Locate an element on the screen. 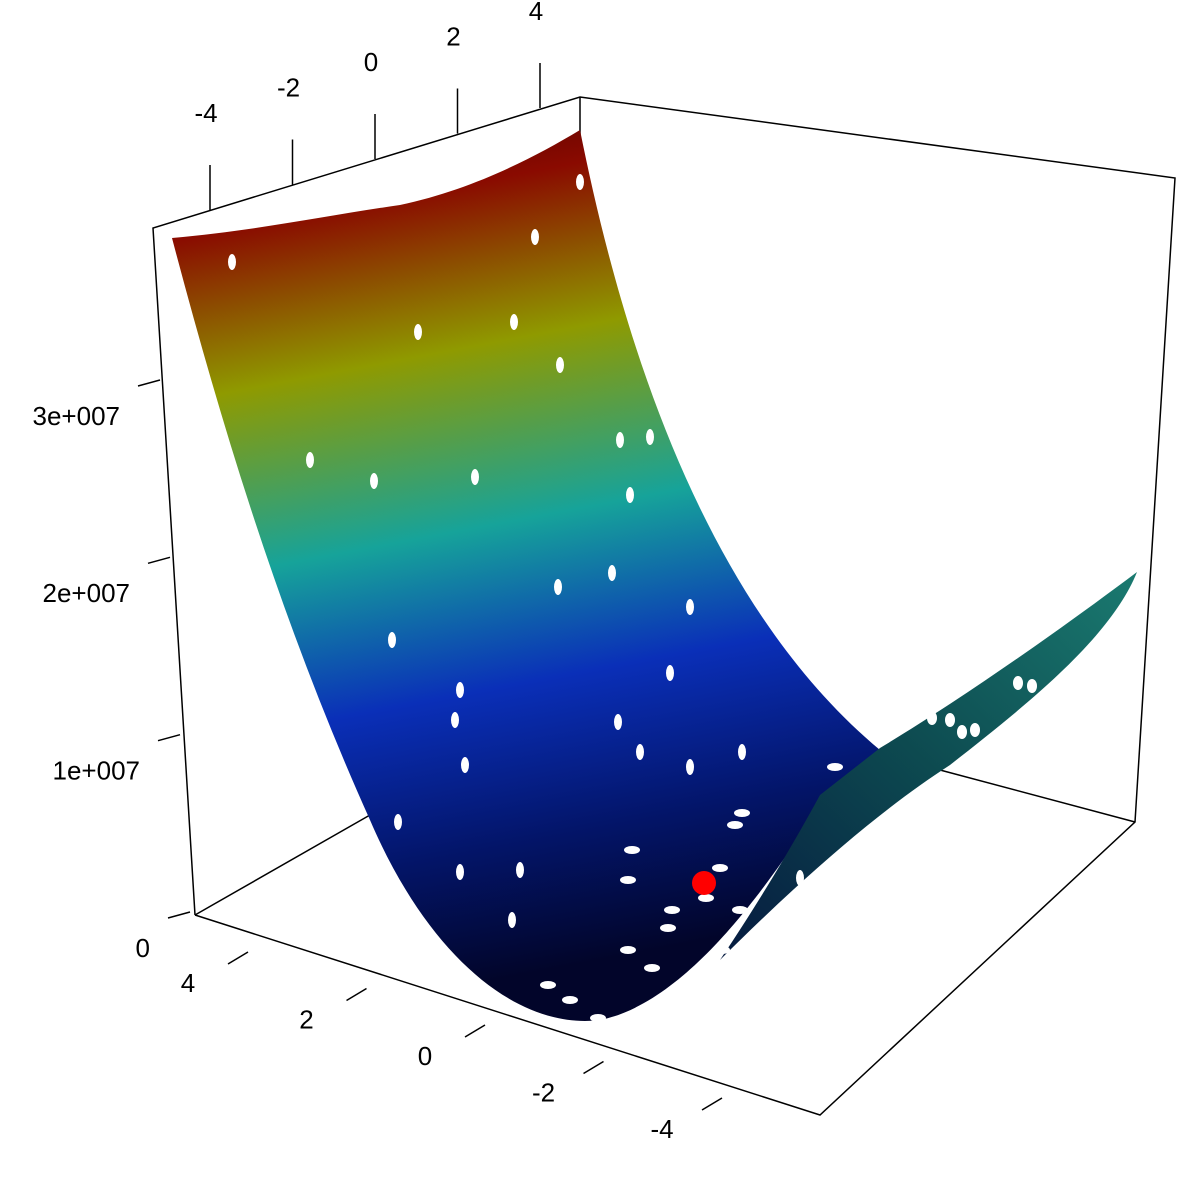 This screenshot has width=1196, height=1182. x-tick-label: 4 is located at coordinates (536, 13).